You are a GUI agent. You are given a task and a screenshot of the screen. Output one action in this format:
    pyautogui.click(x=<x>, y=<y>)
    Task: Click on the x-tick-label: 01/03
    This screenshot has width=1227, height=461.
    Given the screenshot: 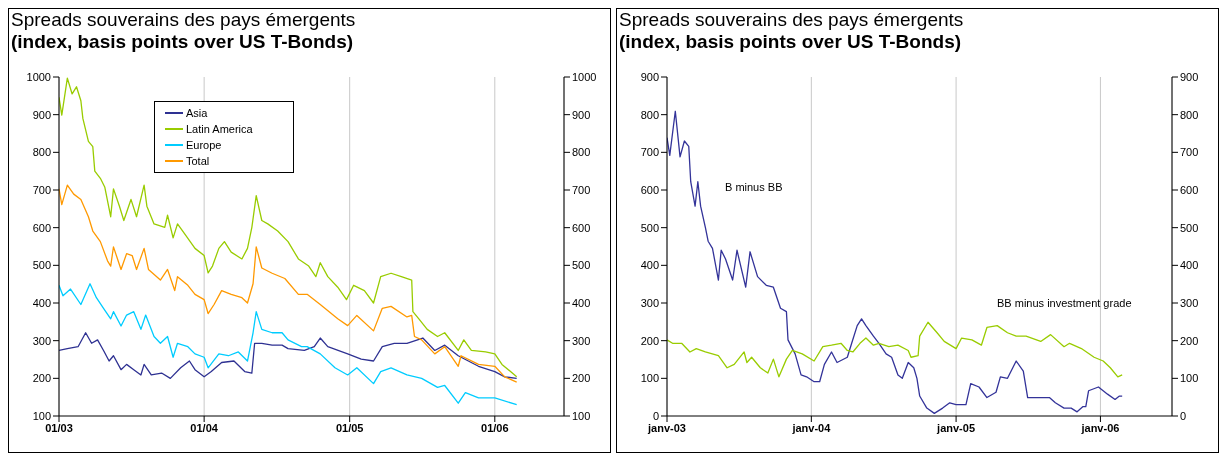 What is the action you would take?
    pyautogui.click(x=59, y=427)
    